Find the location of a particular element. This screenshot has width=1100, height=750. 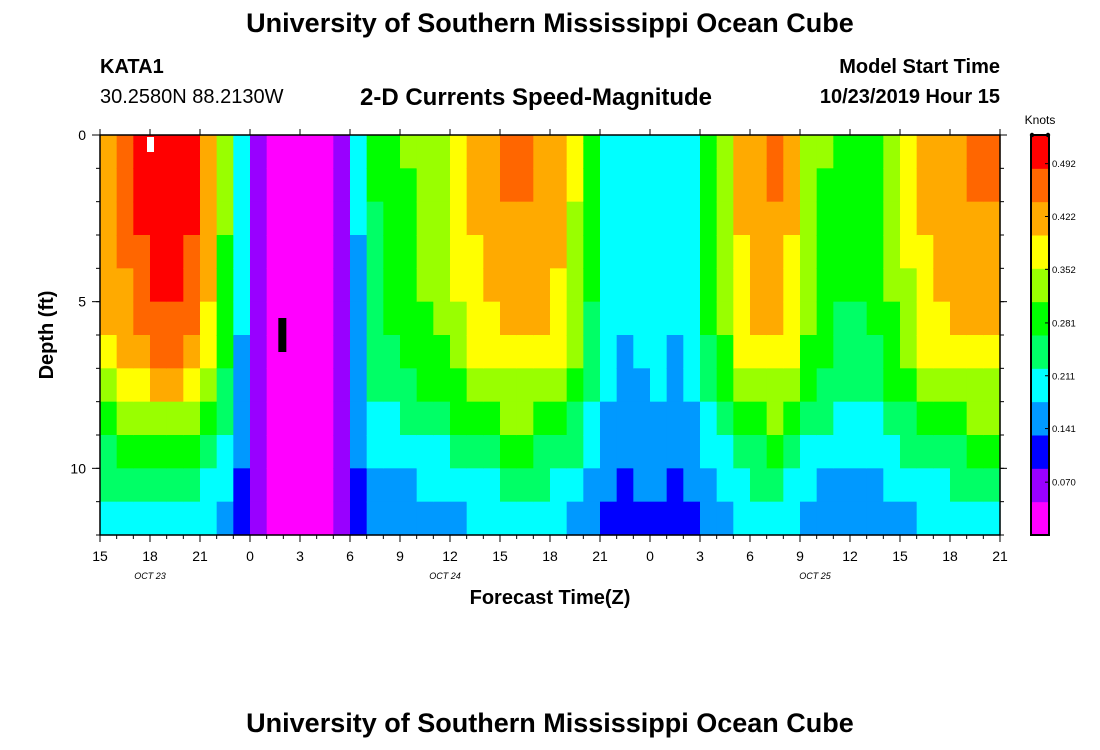

x-tick-label: 18 is located at coordinates (950, 556).